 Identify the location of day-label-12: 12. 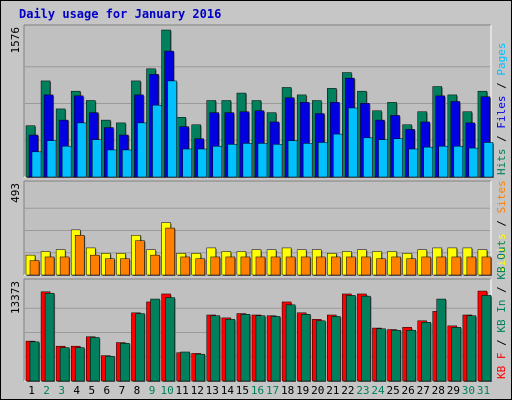
(197, 390).